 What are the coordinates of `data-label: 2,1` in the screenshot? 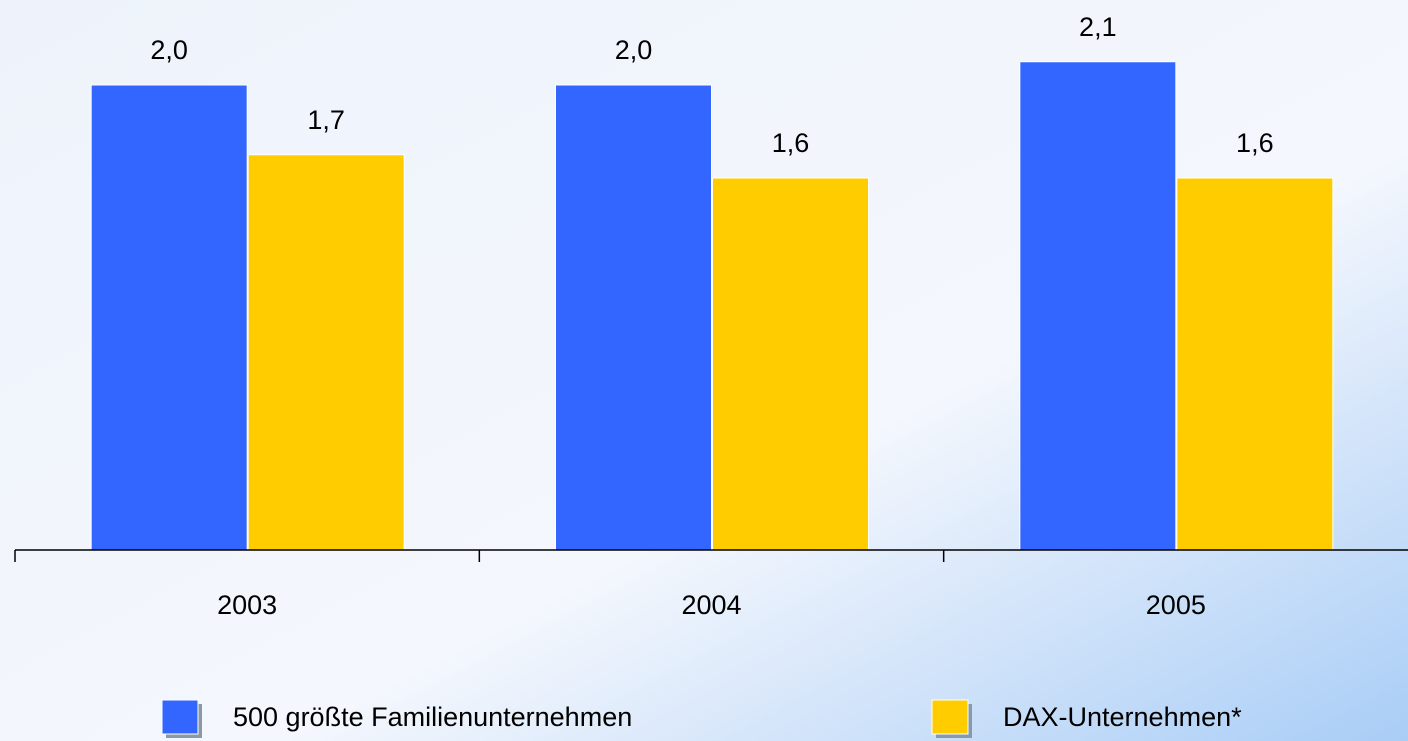 It's located at (1098, 27).